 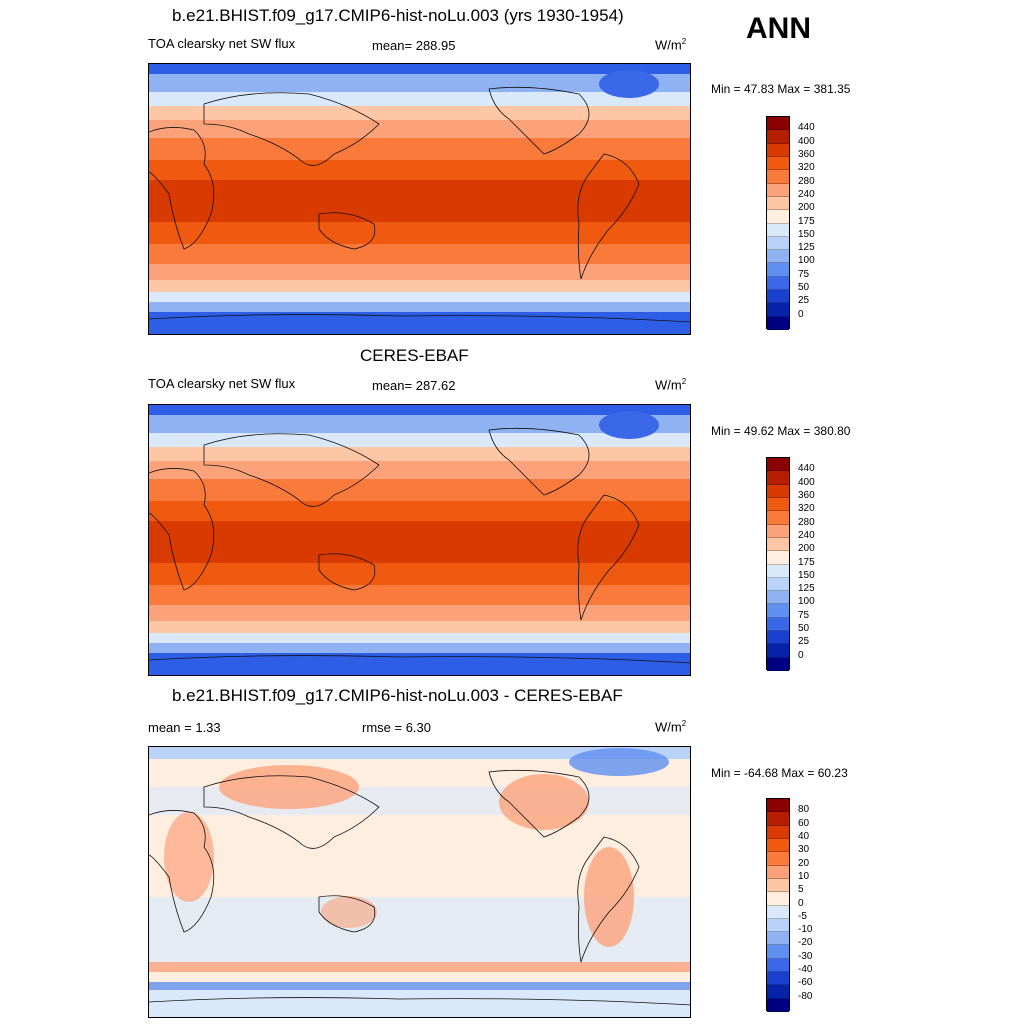 What do you see at coordinates (806, 181) in the screenshot?
I see `colorbar-tick-label: 280` at bounding box center [806, 181].